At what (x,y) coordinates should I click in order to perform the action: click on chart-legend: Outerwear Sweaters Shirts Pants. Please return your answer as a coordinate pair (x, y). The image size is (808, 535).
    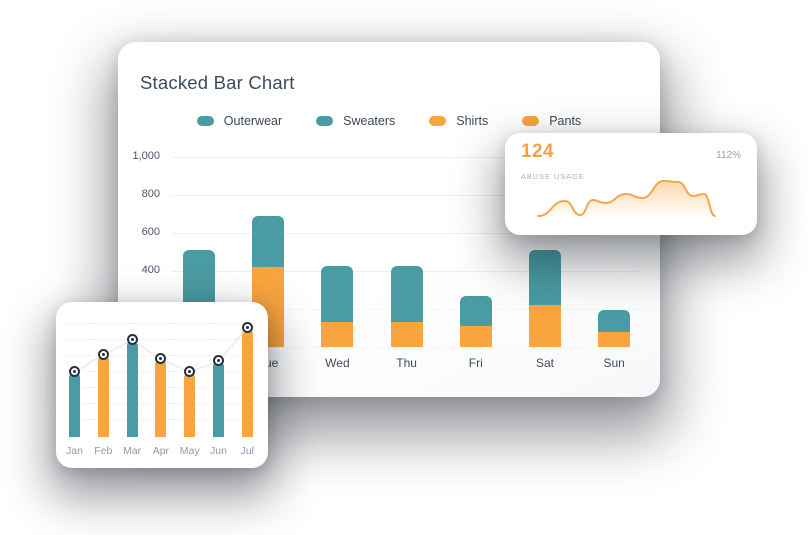
    Looking at the image, I should click on (389, 121).